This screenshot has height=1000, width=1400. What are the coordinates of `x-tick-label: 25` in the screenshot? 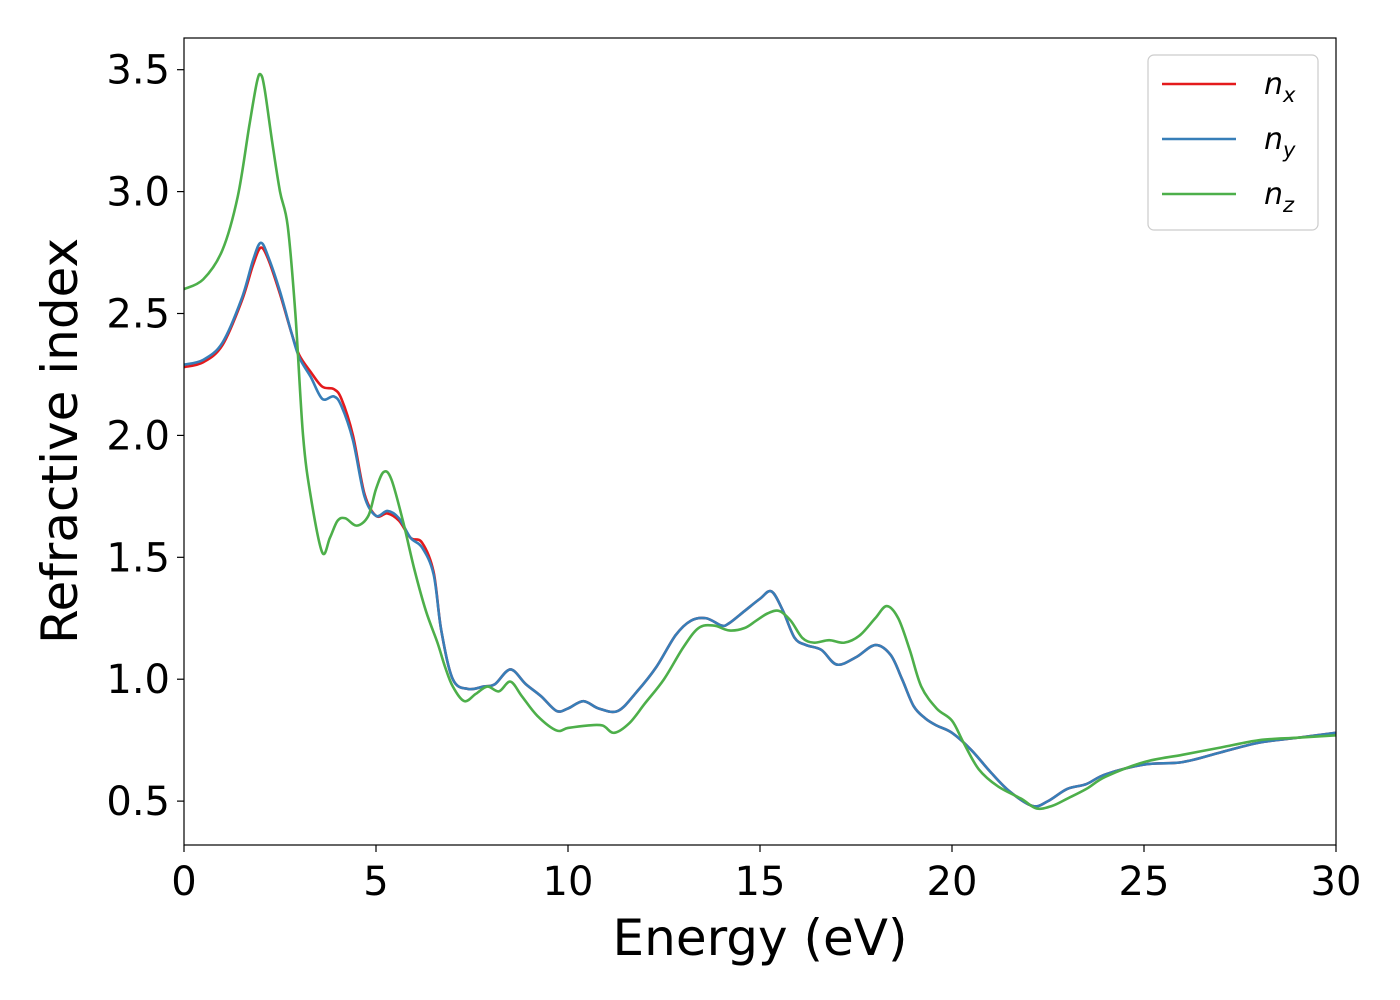 It's located at (1144, 882).